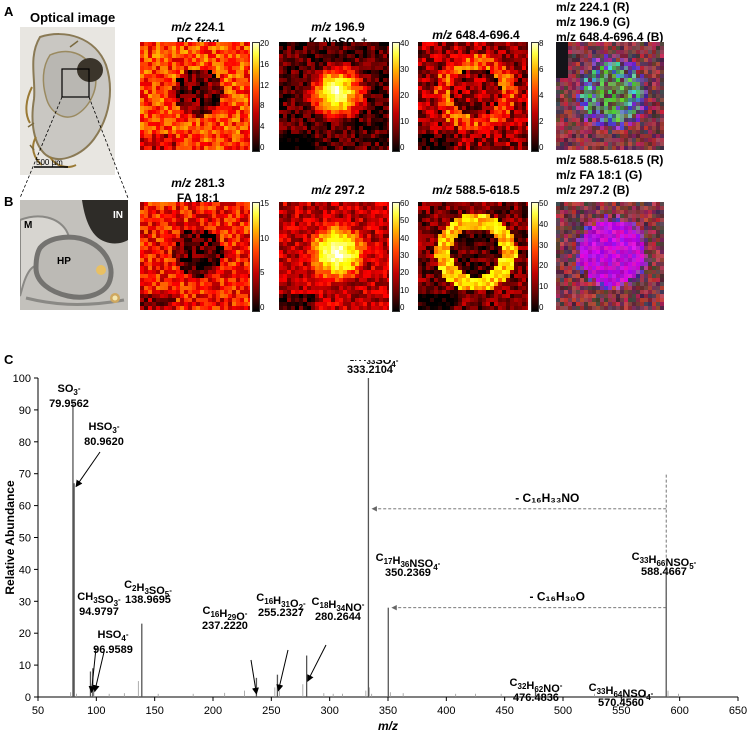 This screenshot has height=751, width=747. Describe the element at coordinates (74, 147) in the screenshot. I see `zoom-lines` at that location.